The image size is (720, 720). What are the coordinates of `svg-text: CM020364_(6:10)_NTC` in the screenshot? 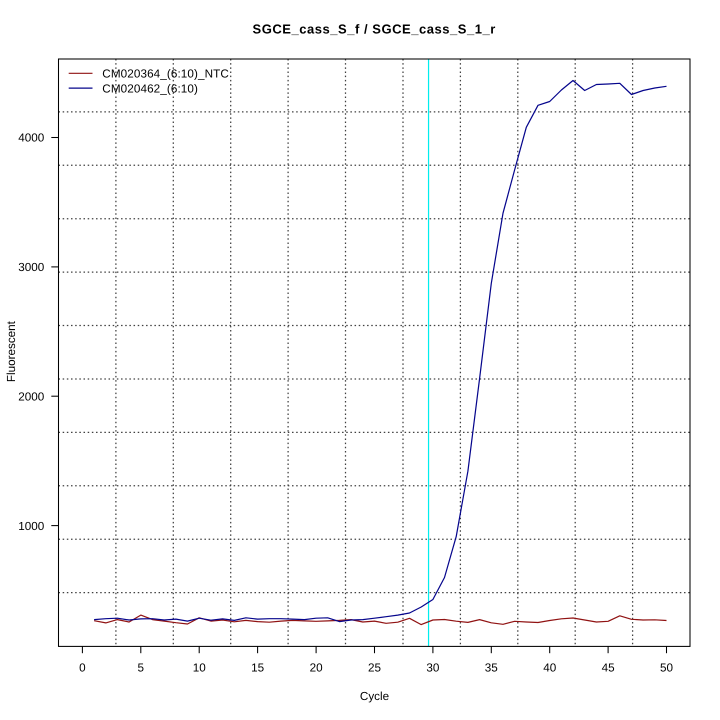 It's located at (165, 74).